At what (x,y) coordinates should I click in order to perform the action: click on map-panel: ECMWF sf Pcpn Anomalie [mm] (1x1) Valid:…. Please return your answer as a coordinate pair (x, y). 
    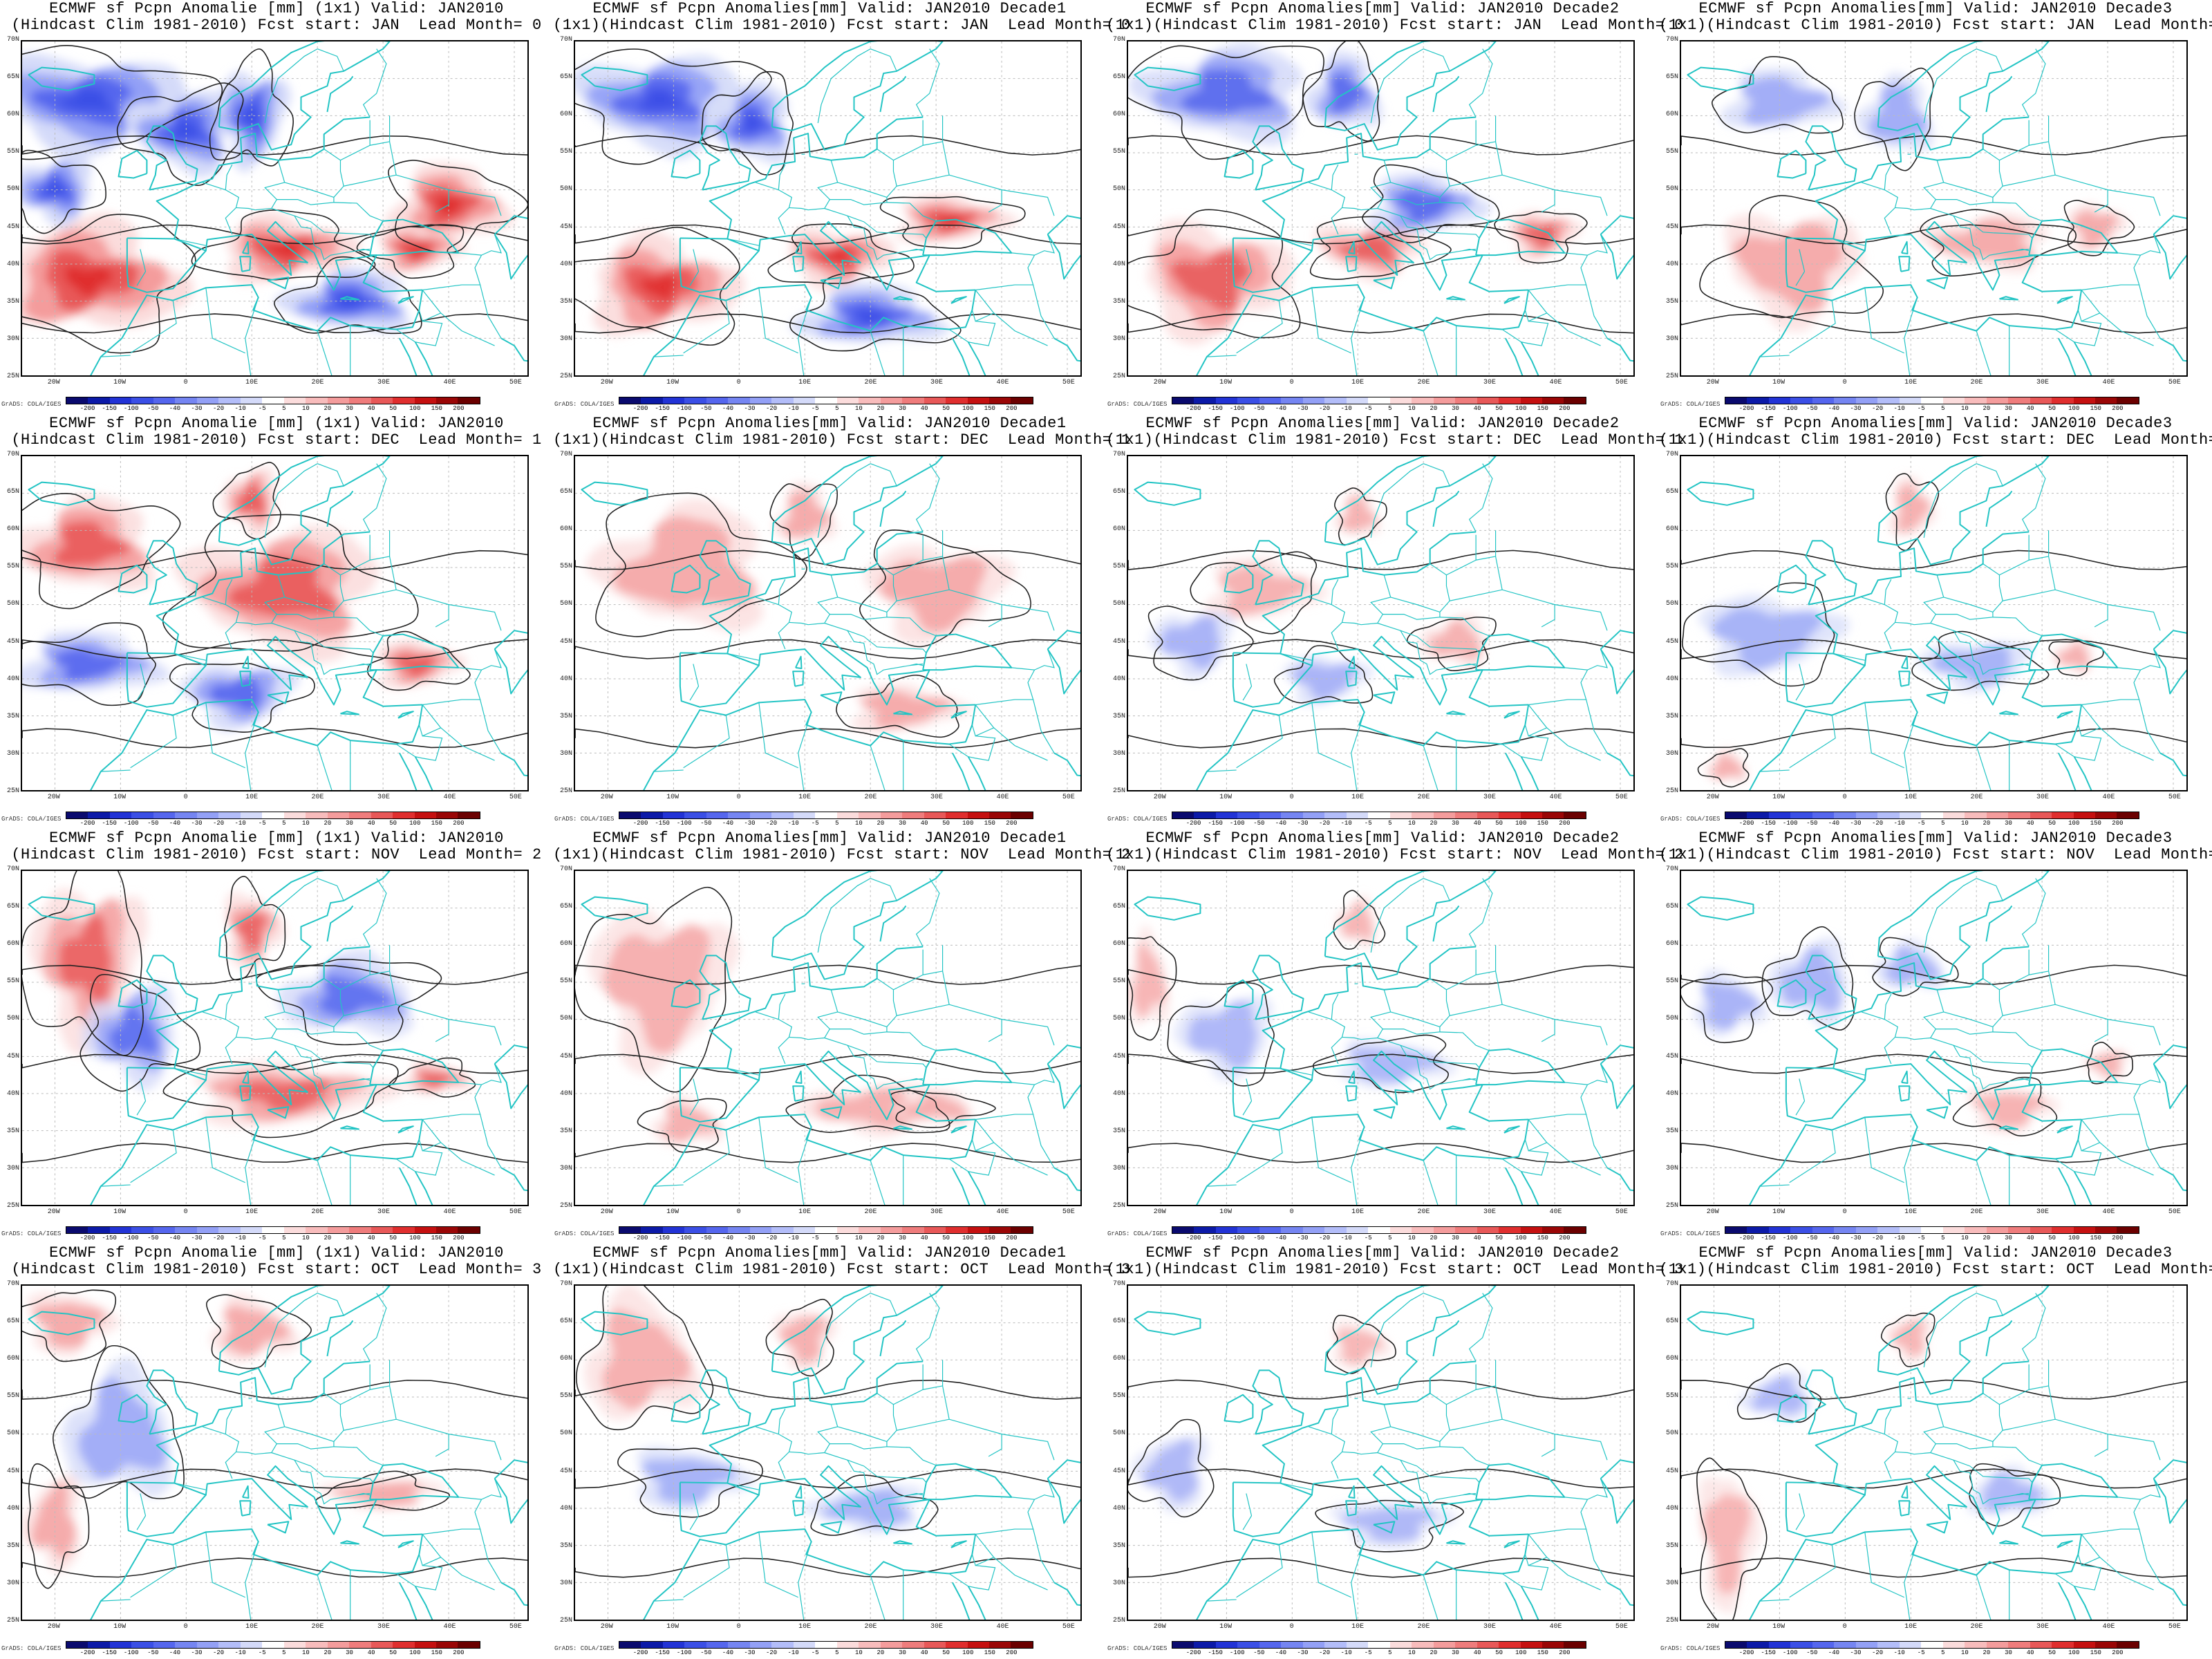
    Looking at the image, I should click on (276, 208).